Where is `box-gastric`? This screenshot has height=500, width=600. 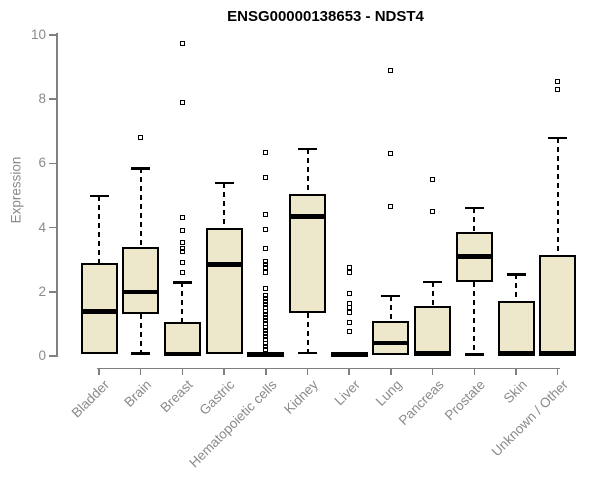
box-gastric is located at coordinates (224, 290).